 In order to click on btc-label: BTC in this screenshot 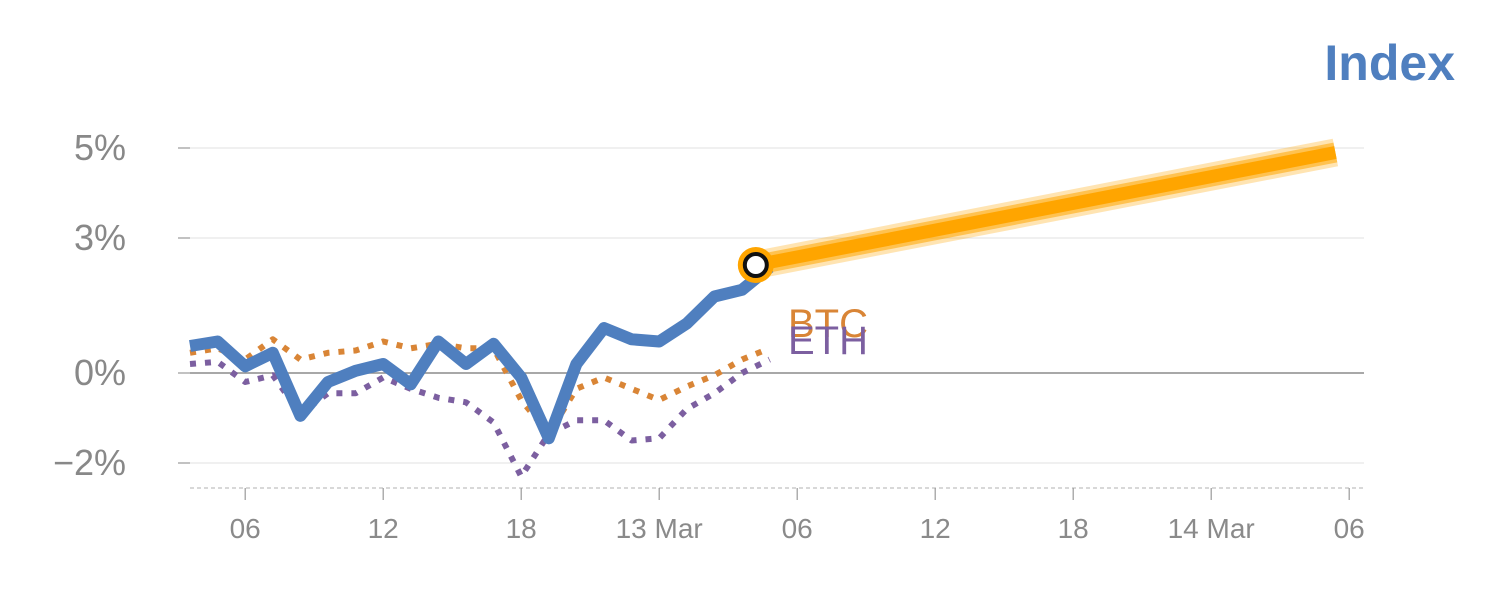, I will do `click(828, 324)`.